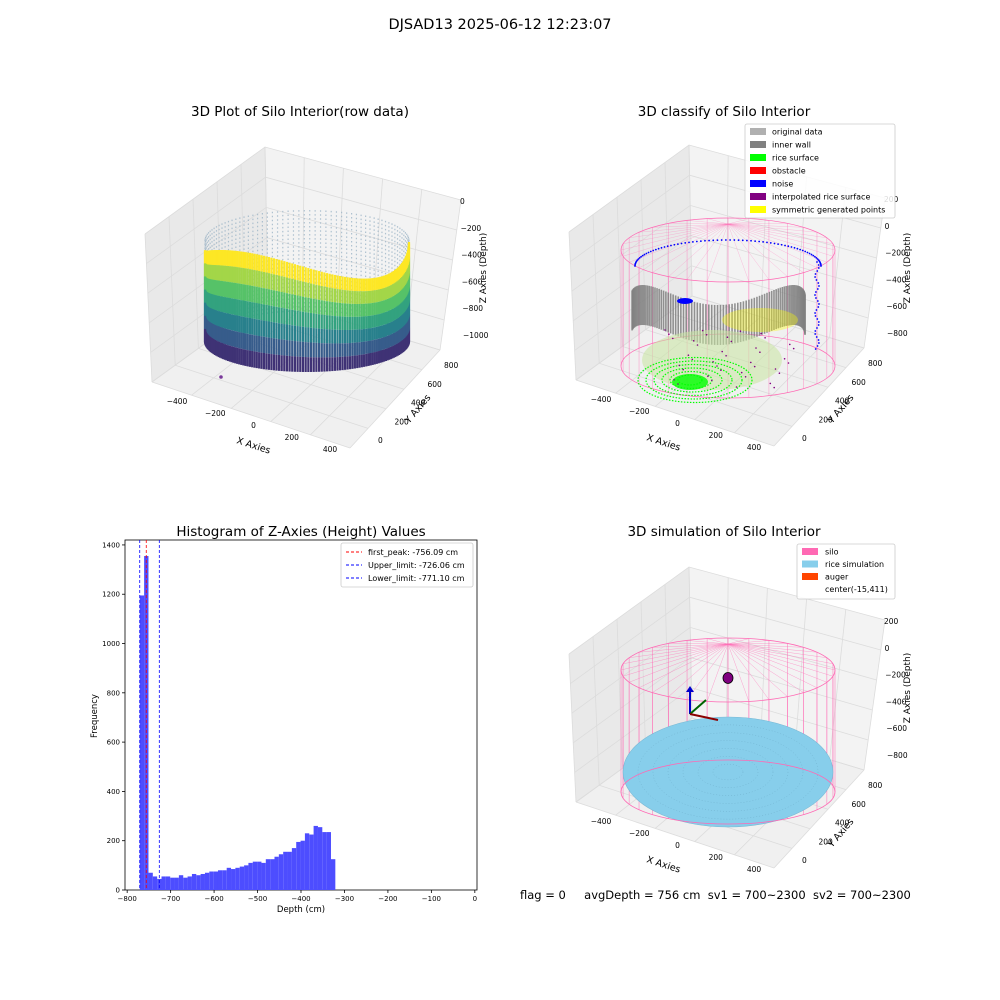  Describe the element at coordinates (431, 899) in the screenshot. I see `hist-x-tick-label: −100` at that location.